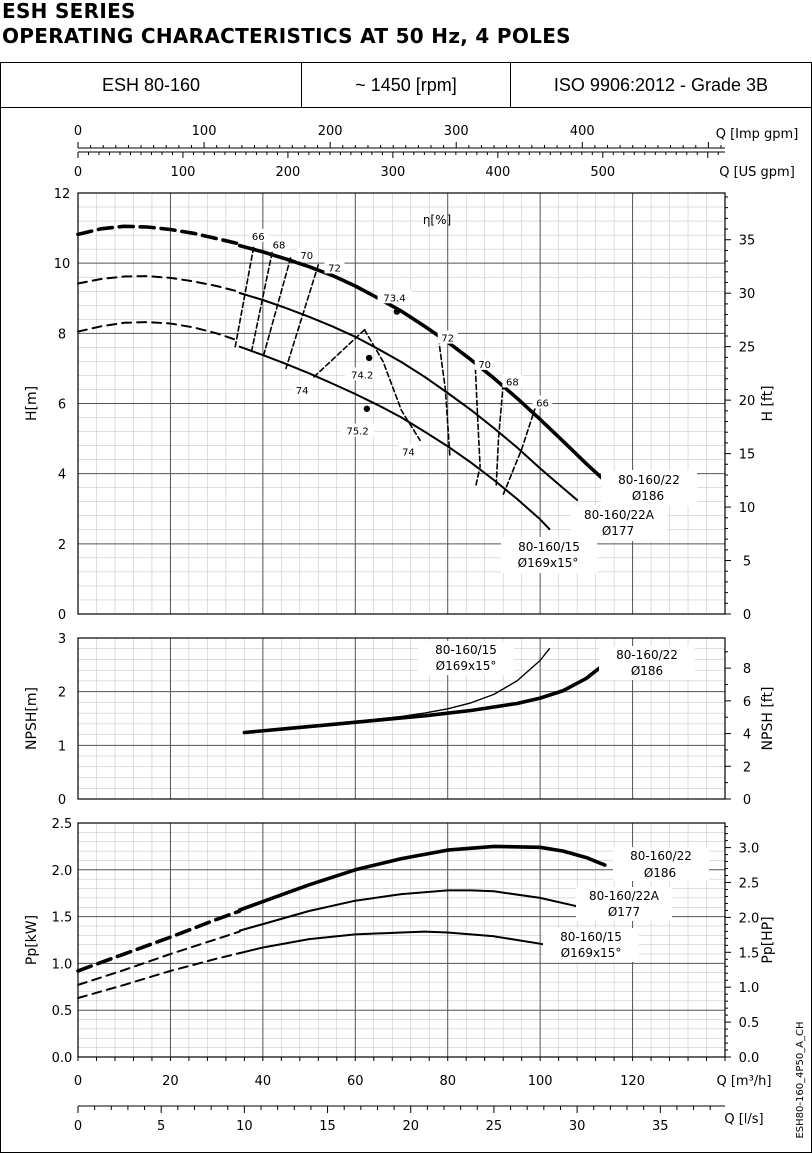 Image resolution: width=812 pixels, height=1153 pixels. I want to click on imp-gpm-tick-label: 0, so click(78, 131).